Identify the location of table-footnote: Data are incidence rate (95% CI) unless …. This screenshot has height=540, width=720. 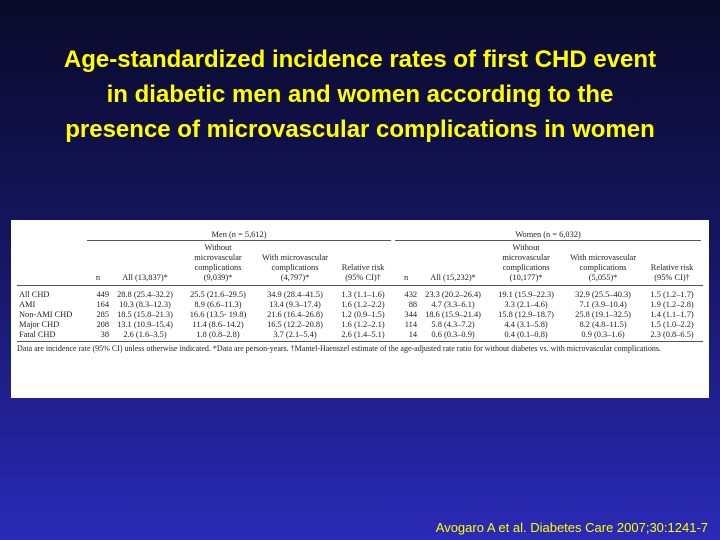
(339, 348).